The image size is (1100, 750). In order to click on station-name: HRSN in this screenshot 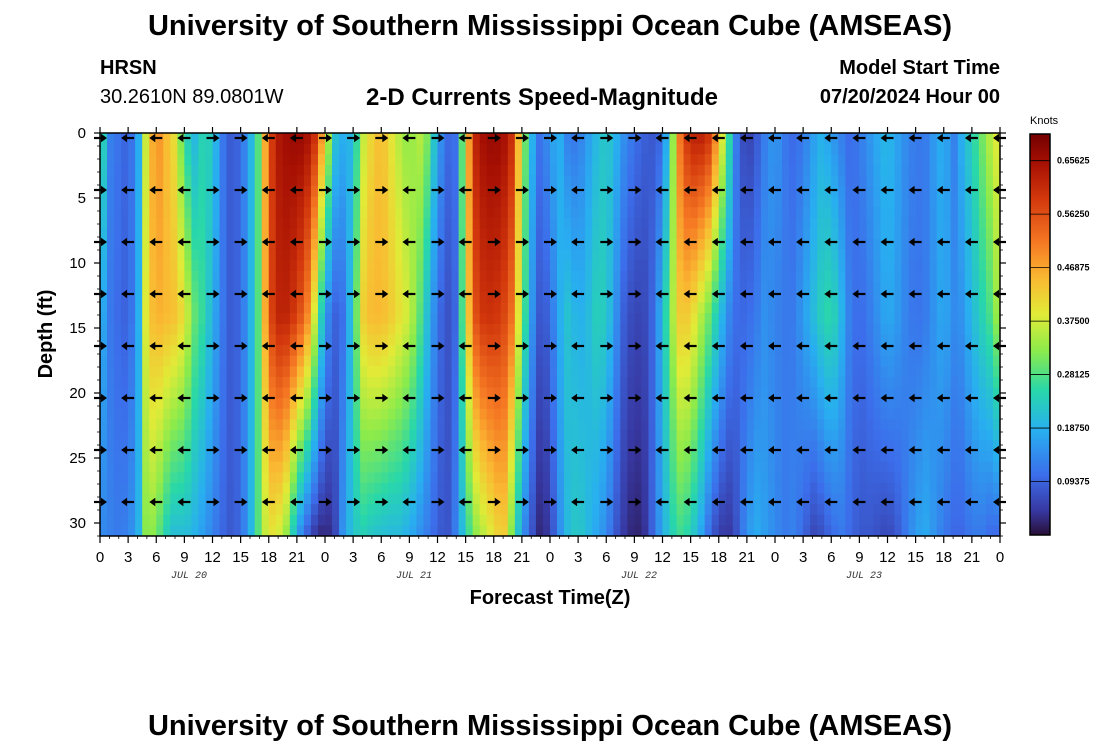, I will do `click(128, 68)`.